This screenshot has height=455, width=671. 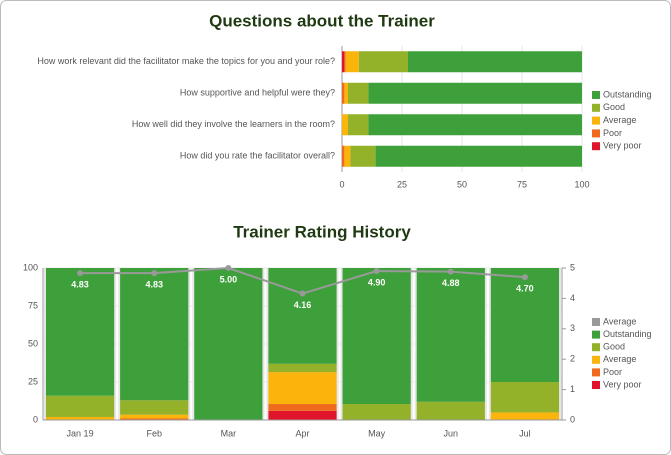 I want to click on y-tick-label: 50, so click(x=33, y=343).